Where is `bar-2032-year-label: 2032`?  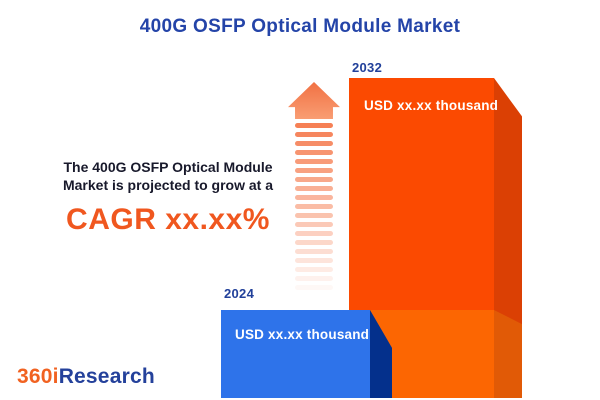
bar-2032-year-label: 2032 is located at coordinates (367, 67).